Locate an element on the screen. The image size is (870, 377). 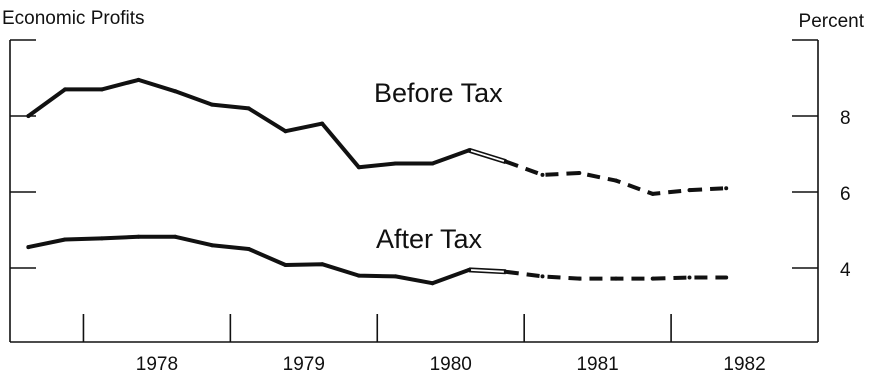
x-tick-label-1982: 1982 is located at coordinates (744, 364).